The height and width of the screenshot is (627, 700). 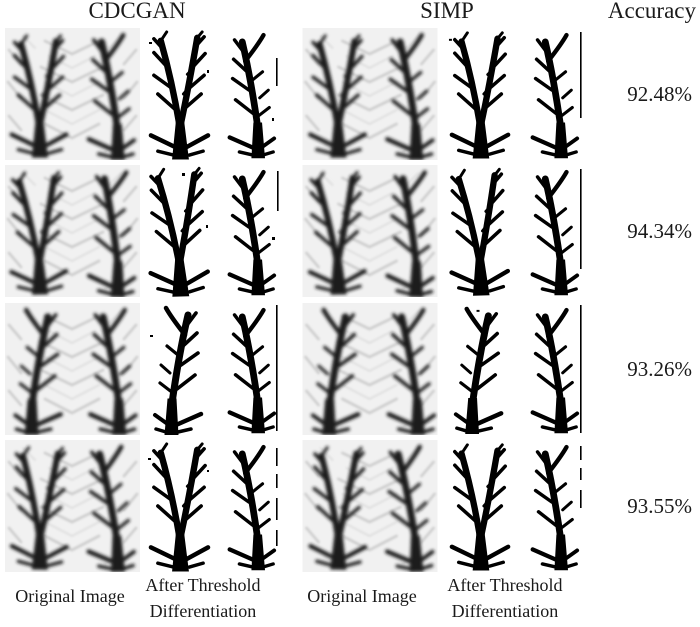 What do you see at coordinates (505, 611) in the screenshot?
I see `simp-threshold-label-line2: Differentiation` at bounding box center [505, 611].